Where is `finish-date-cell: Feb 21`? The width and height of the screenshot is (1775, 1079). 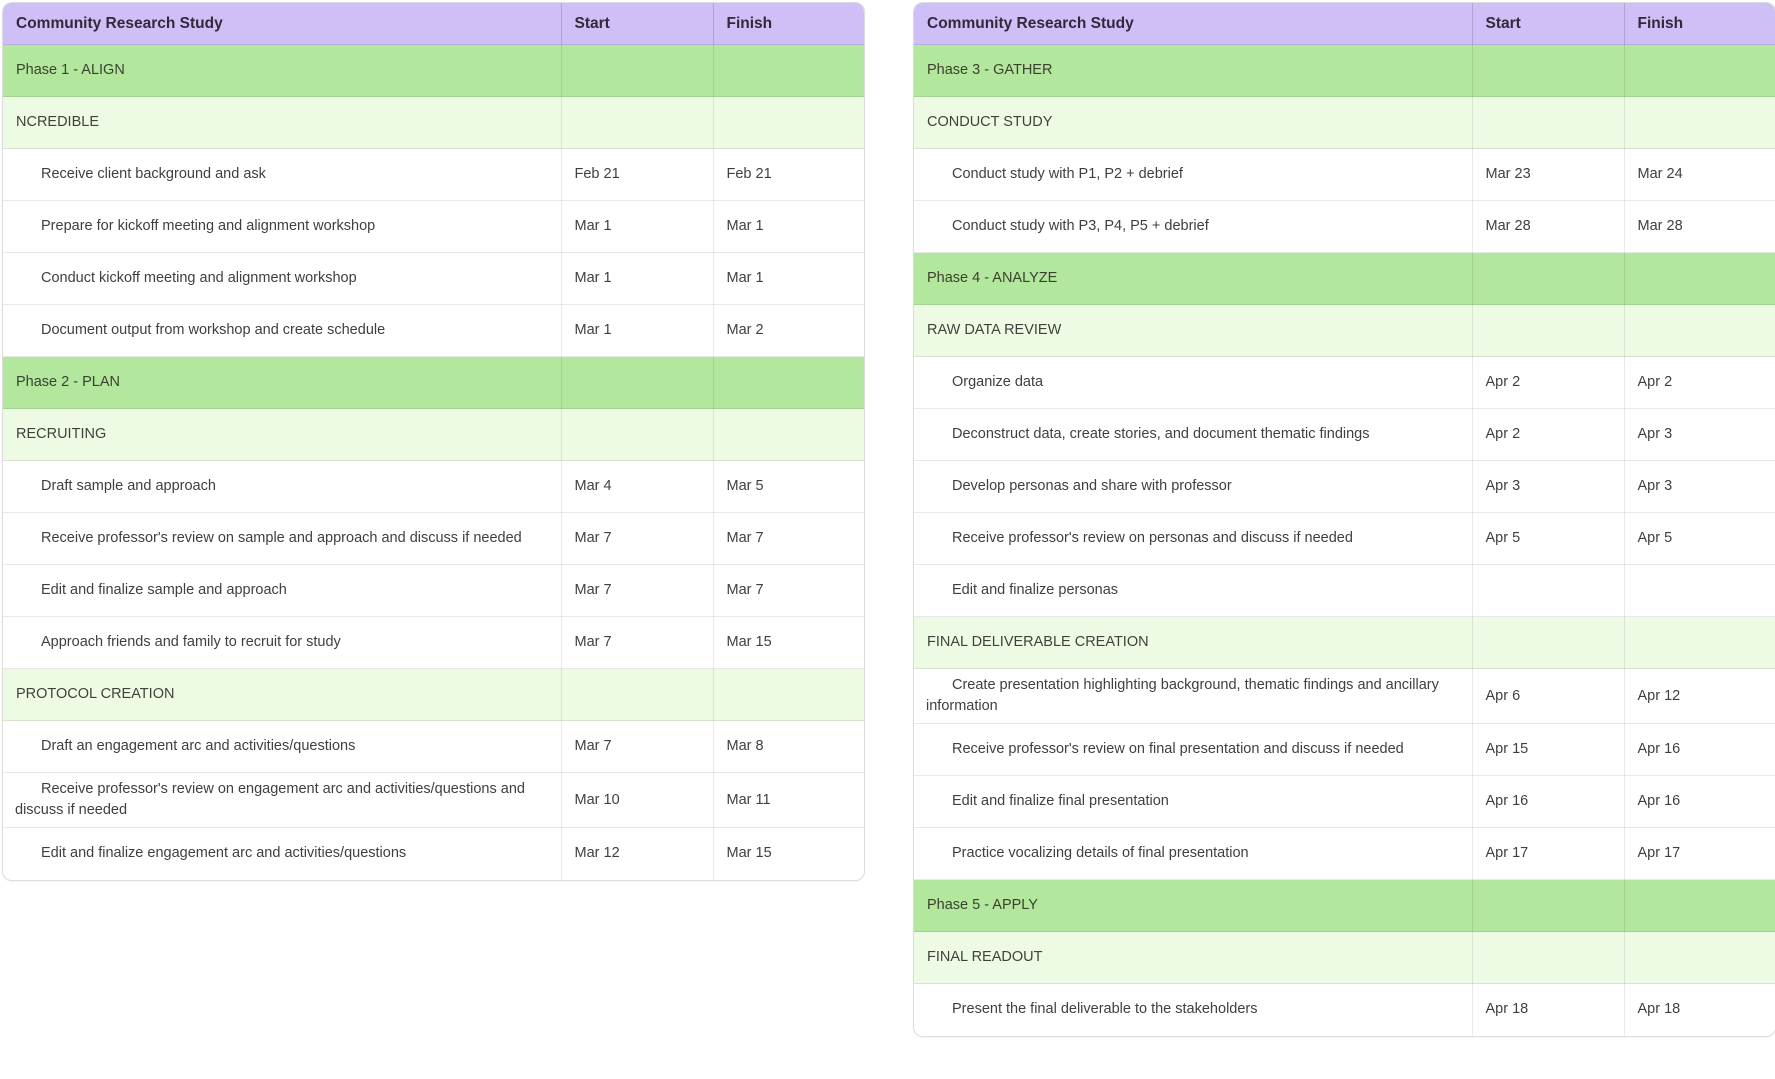
finish-date-cell: Feb 21 is located at coordinates (788, 174).